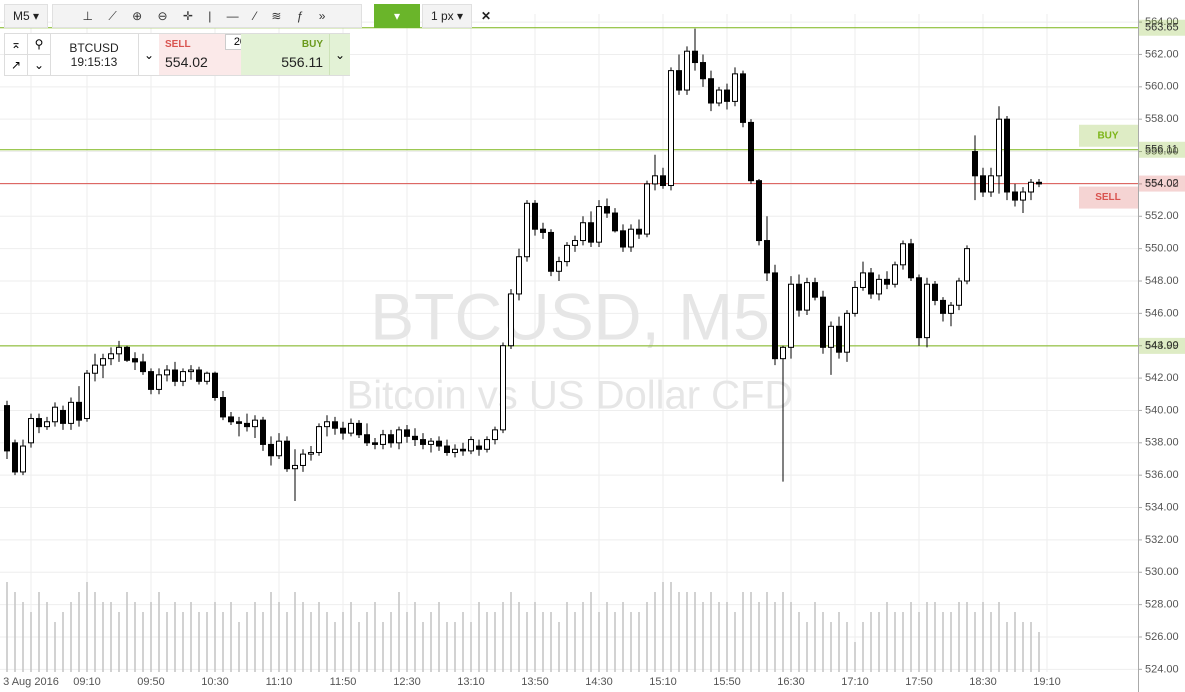  What do you see at coordinates (570, 396) in the screenshot?
I see `watermark-subtitle: Bitcoin vs US Dollar CFD` at bounding box center [570, 396].